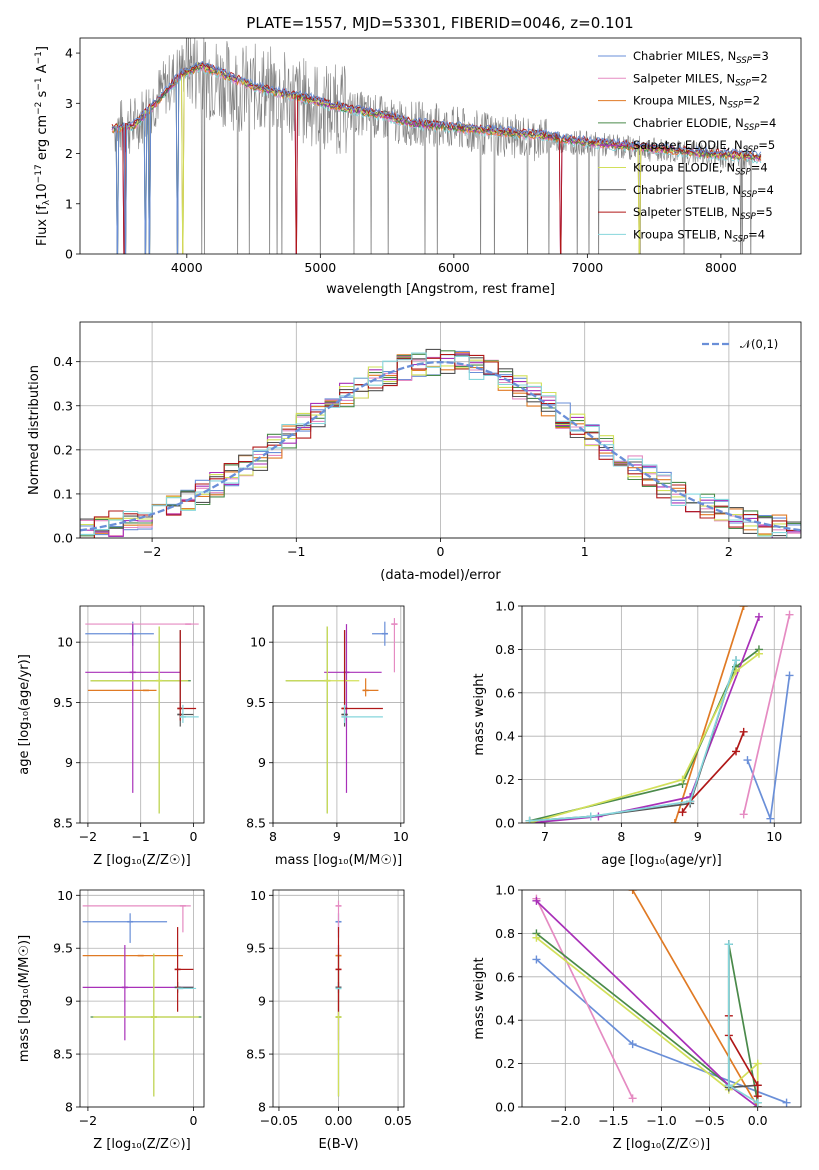  What do you see at coordinates (440, 289) in the screenshot?
I see `x-axis-label: wavelength [Angstrom, rest frame]` at bounding box center [440, 289].